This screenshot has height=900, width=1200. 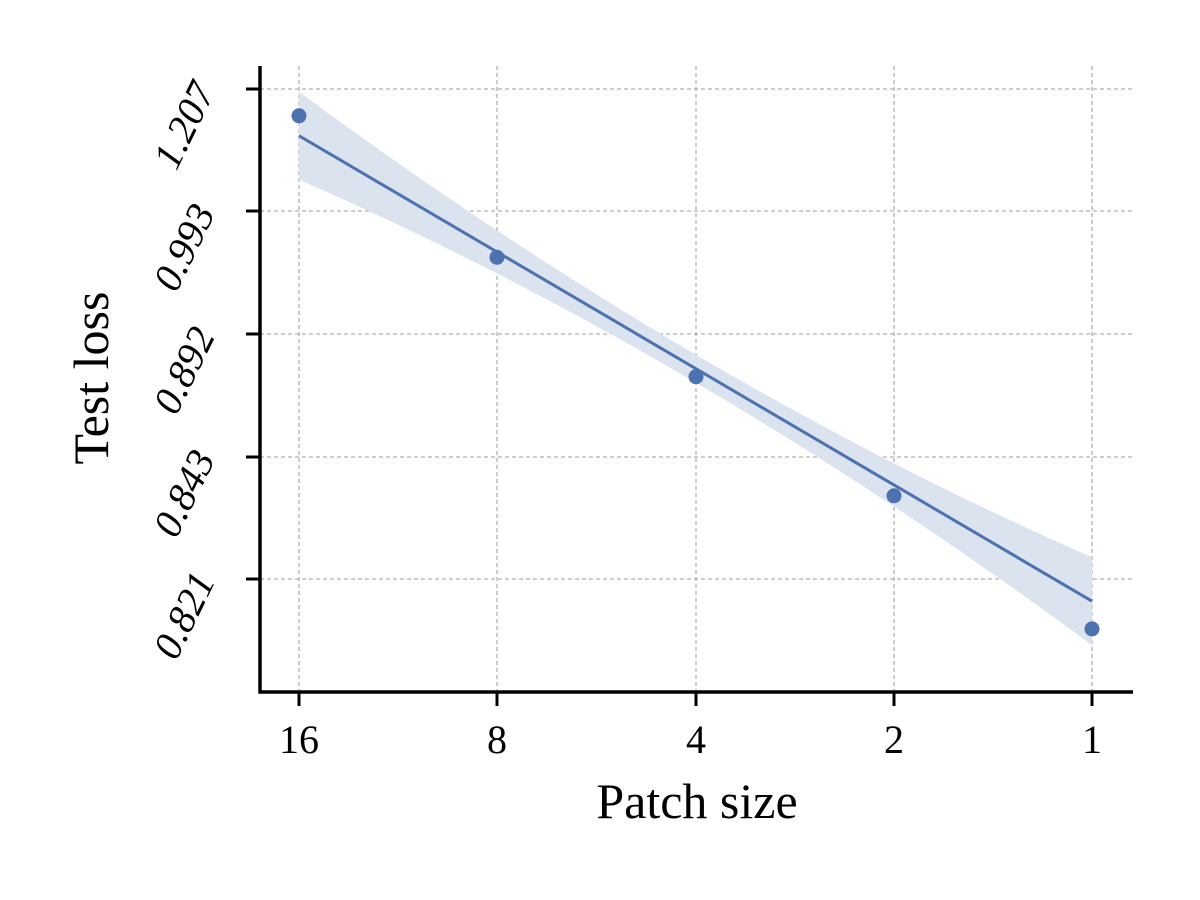 I want to click on y-tick-label: 0.993, so click(x=184, y=247).